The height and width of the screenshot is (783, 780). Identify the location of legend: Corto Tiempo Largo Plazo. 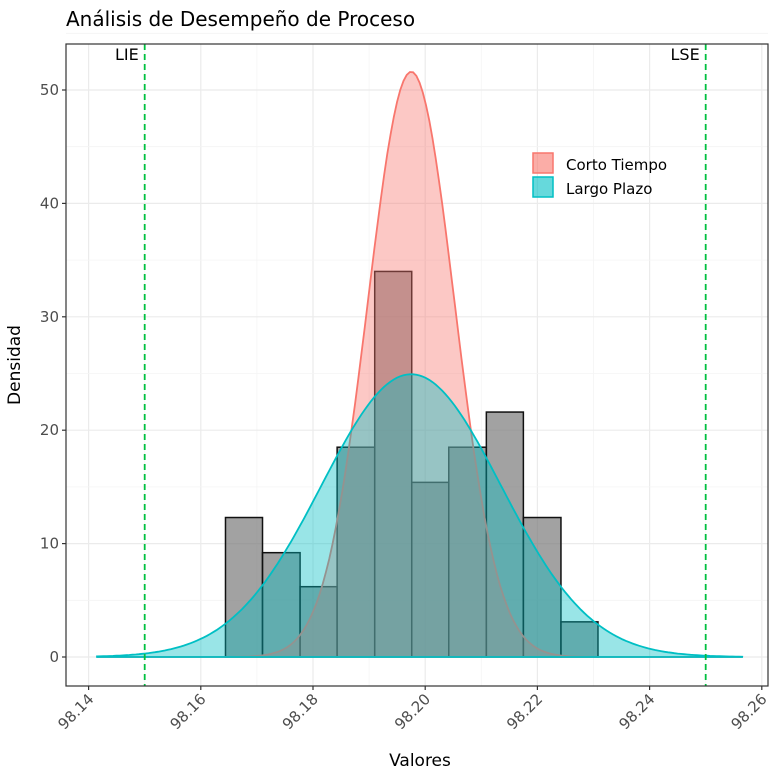
(599, 175).